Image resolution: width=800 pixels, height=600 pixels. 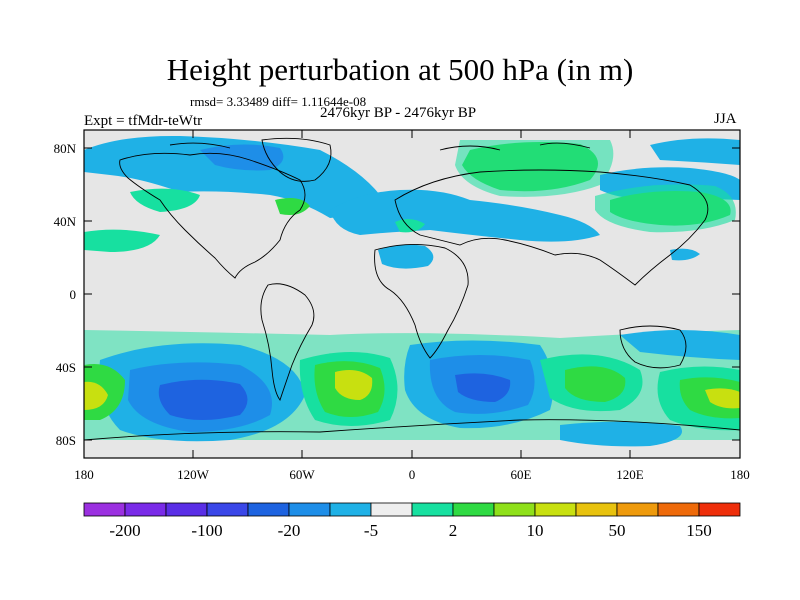 I want to click on contour-w-teal, so click(x=122, y=240).